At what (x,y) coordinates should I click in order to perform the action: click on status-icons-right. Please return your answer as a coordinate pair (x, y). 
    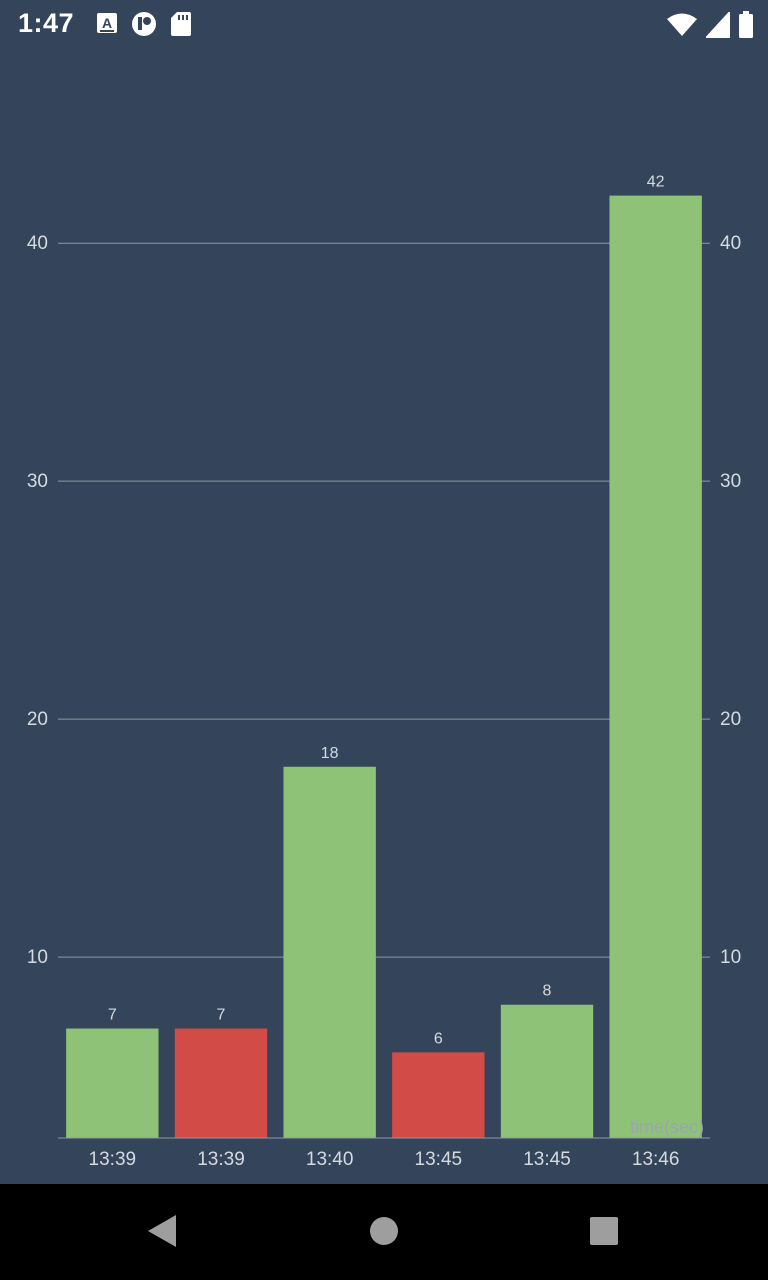
    Looking at the image, I should click on (710, 25).